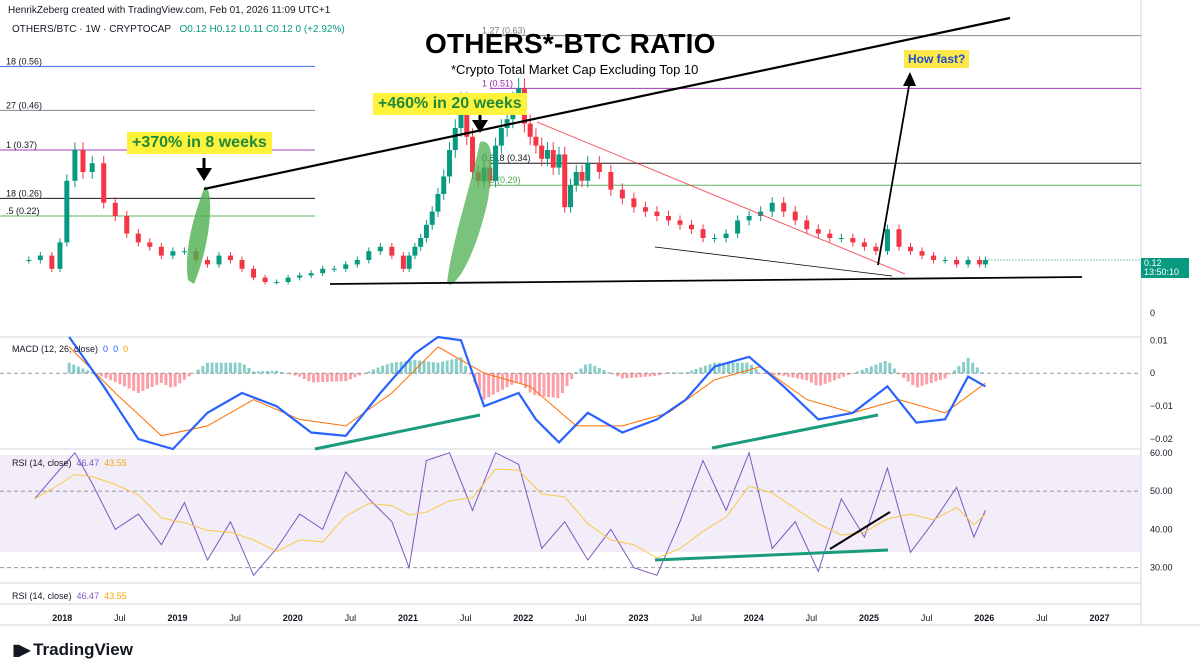 The image size is (1200, 670). I want to click on rsi-axis-label-0: 60.00, so click(1161, 453).